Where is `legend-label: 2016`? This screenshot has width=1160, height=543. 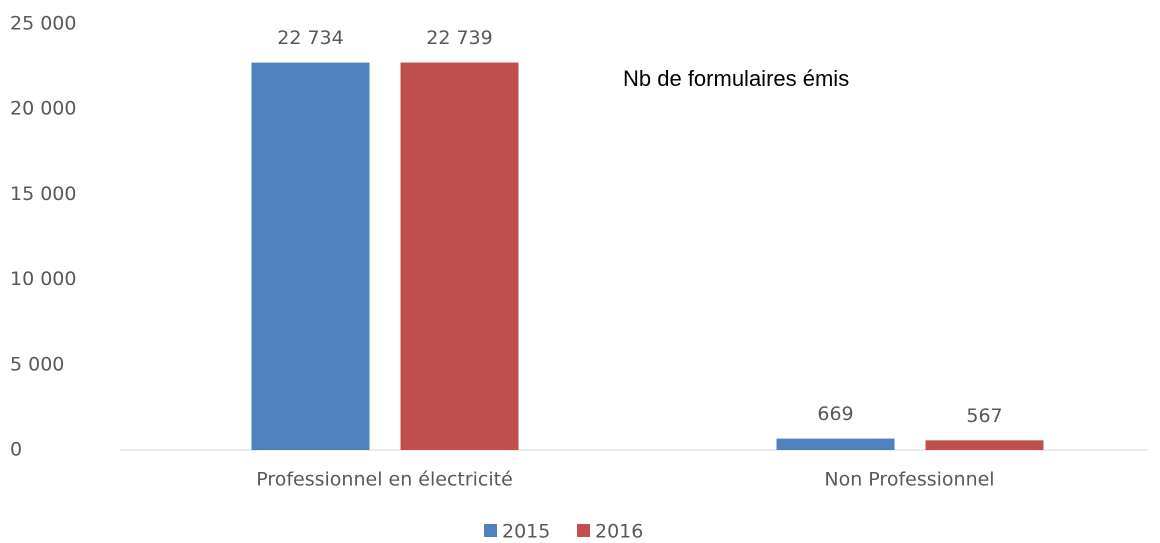 legend-label: 2016 is located at coordinates (619, 532).